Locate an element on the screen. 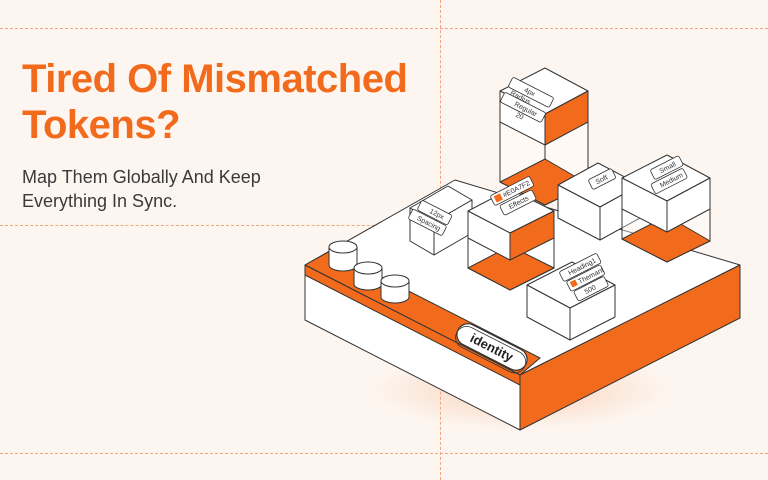  guide-line-top is located at coordinates (384, 28).